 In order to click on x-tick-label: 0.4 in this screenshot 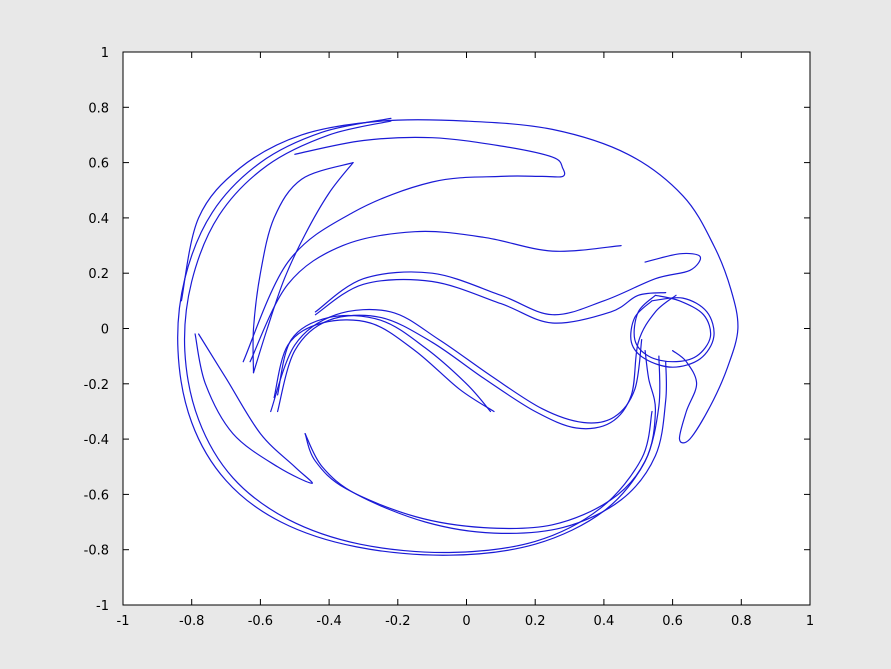, I will do `click(604, 621)`.